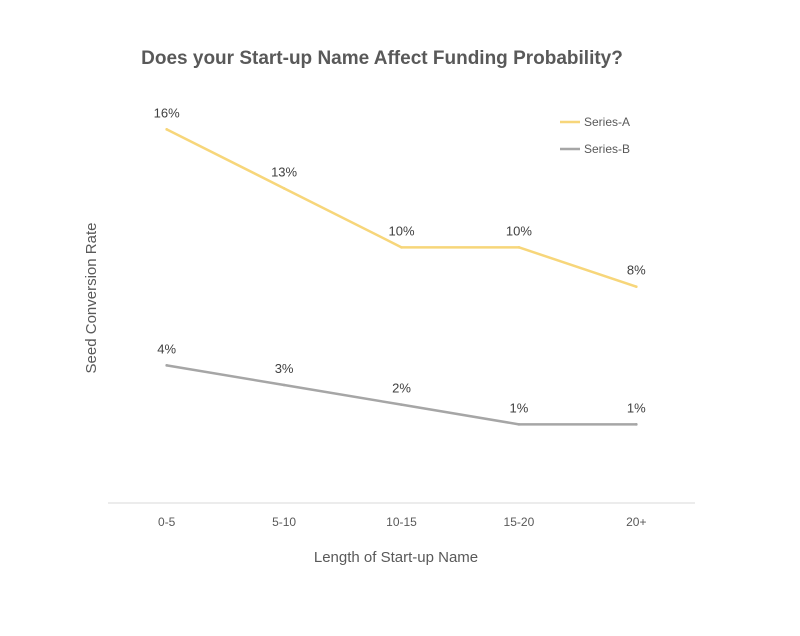 The height and width of the screenshot is (636, 800). Describe the element at coordinates (284, 368) in the screenshot. I see `data-label: 3%` at that location.